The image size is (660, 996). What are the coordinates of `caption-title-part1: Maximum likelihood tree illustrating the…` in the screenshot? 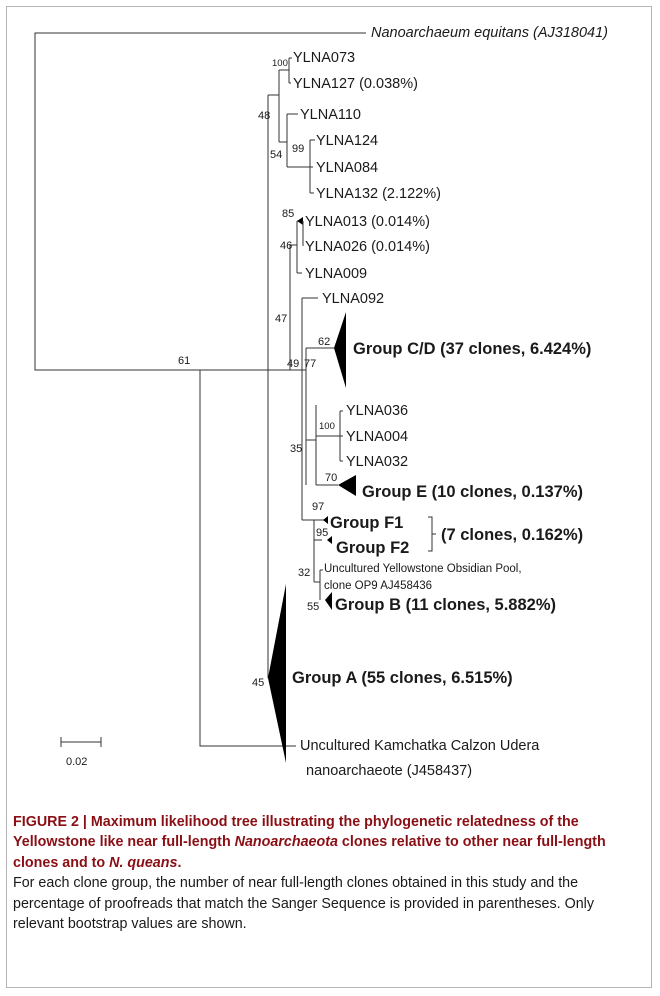 It's located at (296, 832).